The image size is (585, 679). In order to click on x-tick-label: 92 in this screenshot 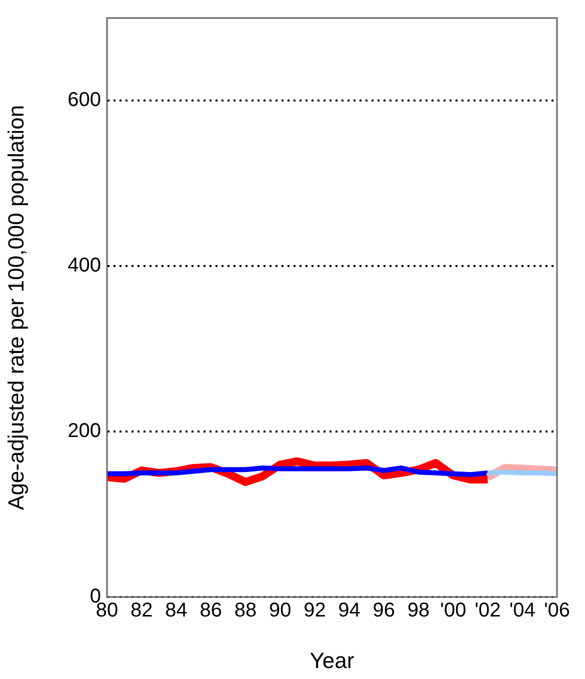, I will do `click(315, 611)`.